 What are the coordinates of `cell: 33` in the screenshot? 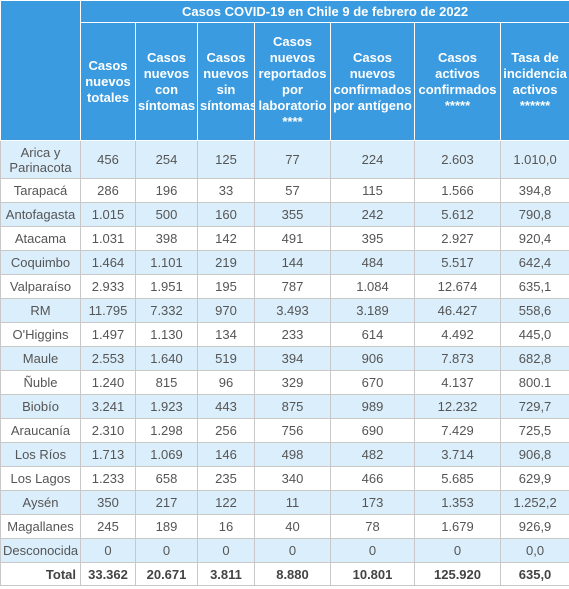 It's located at (226, 190).